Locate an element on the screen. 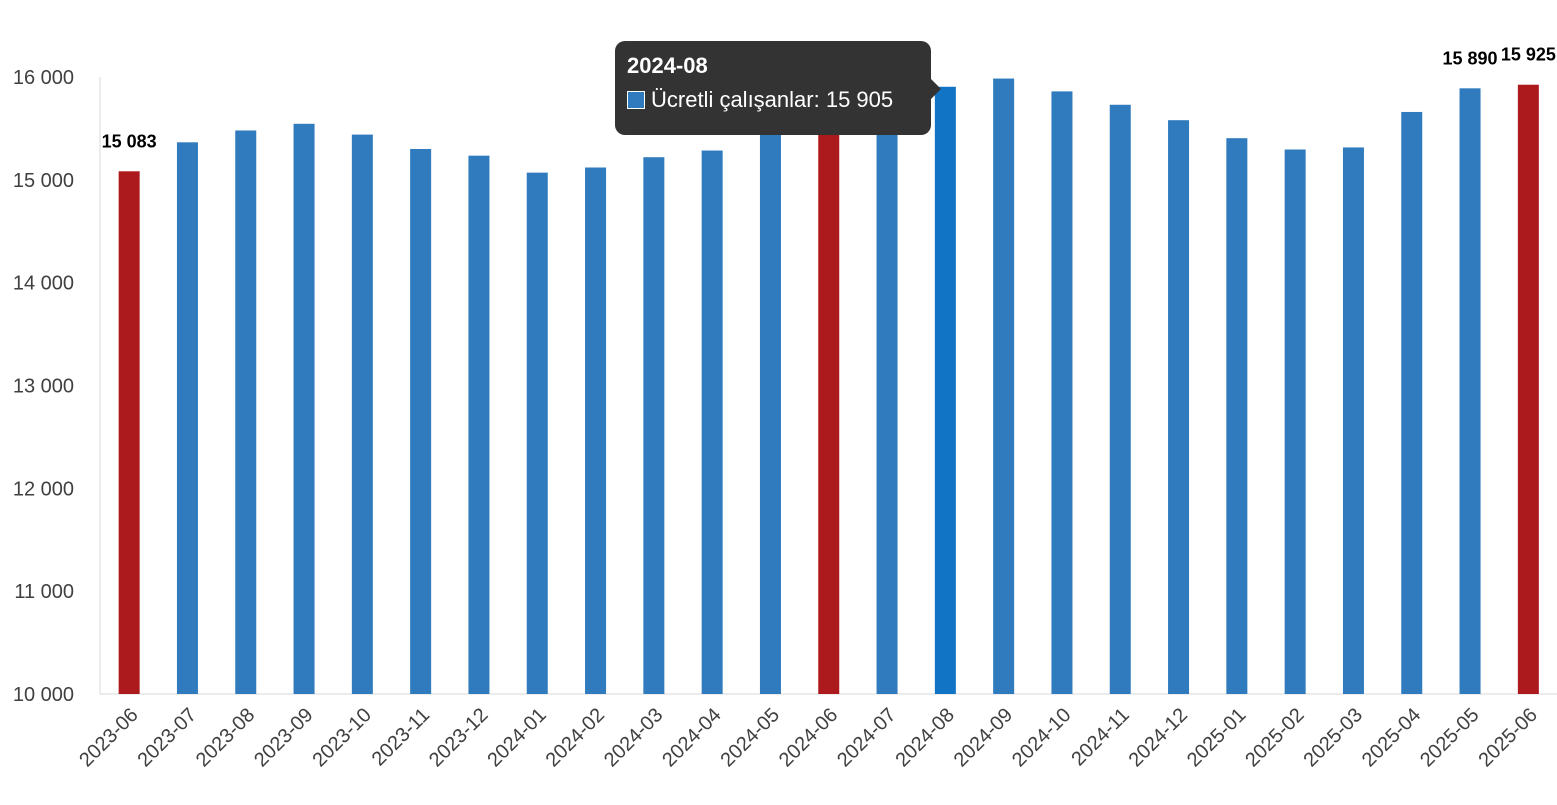  tooltip-label: Ücretli çalışanlar: 15 905 is located at coordinates (772, 99).